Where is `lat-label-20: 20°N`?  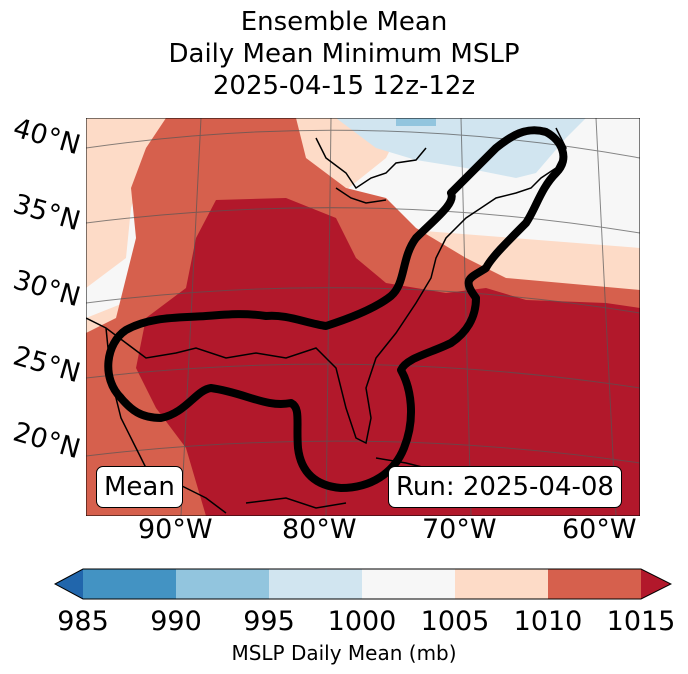
lat-label-20: 20°N is located at coordinates (46, 441).